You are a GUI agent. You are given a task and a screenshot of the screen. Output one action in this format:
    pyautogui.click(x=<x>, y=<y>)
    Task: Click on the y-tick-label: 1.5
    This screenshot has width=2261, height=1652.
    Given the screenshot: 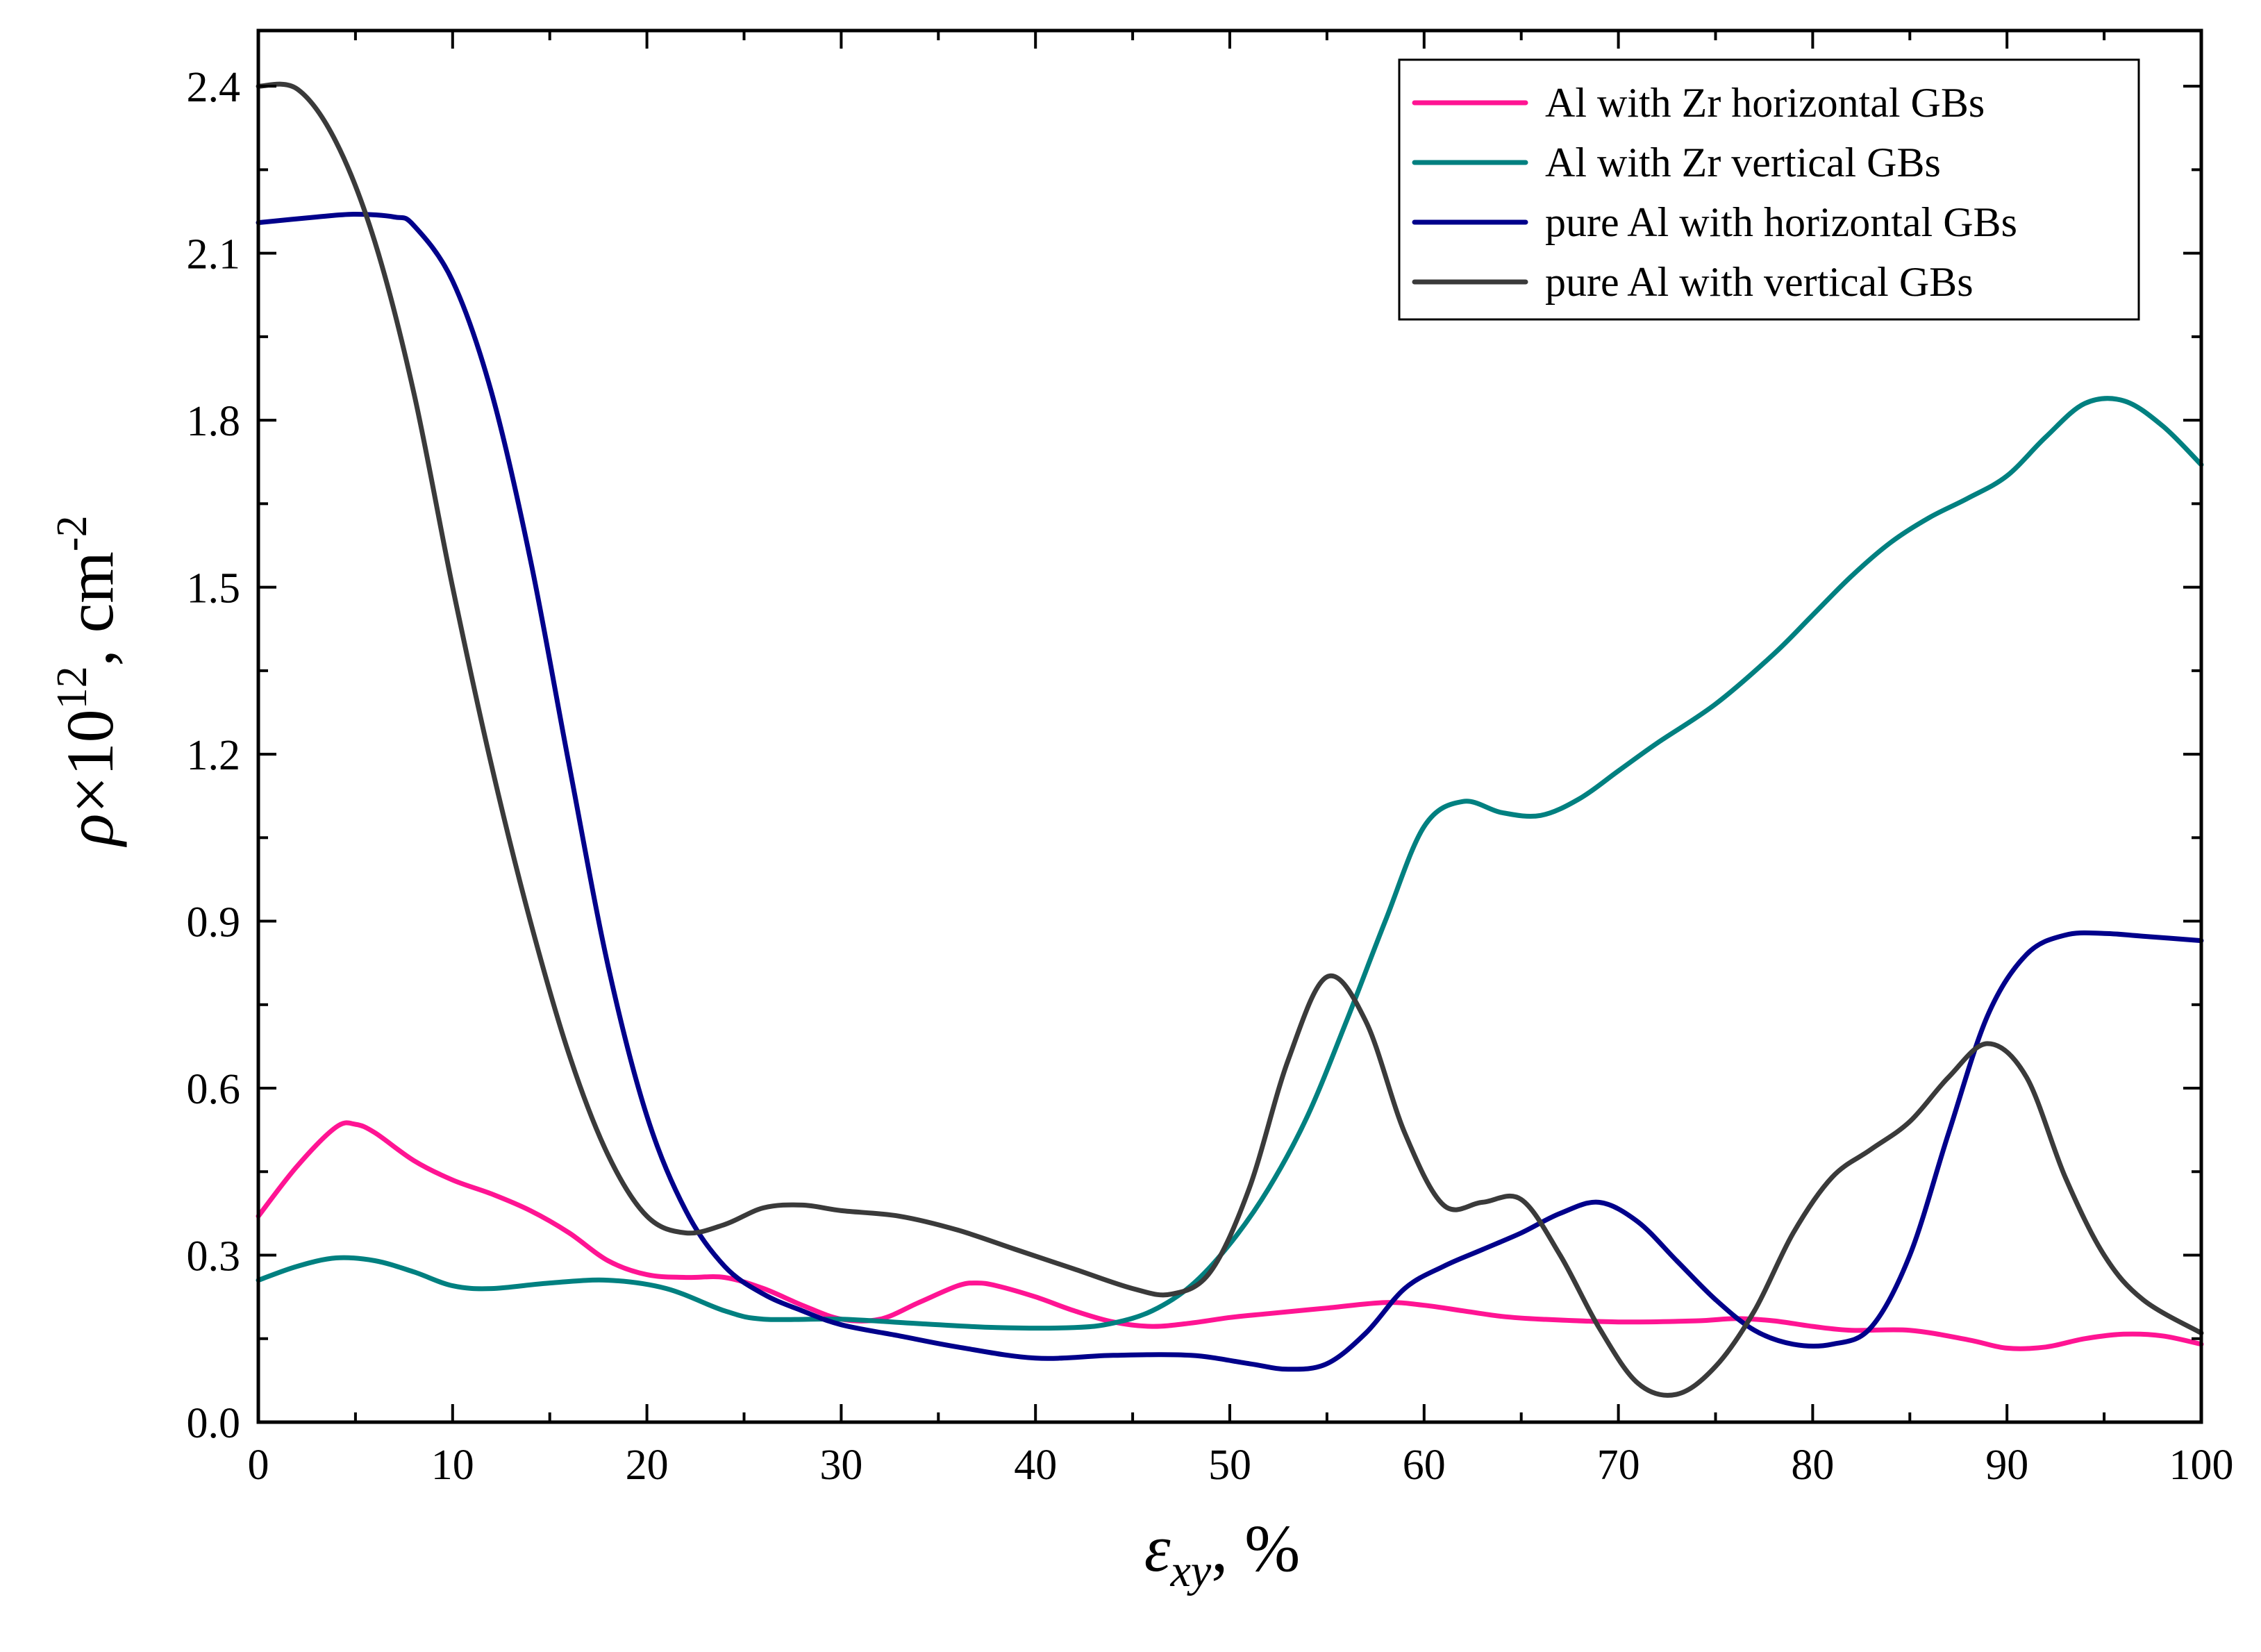 What is the action you would take?
    pyautogui.click(x=214, y=588)
    